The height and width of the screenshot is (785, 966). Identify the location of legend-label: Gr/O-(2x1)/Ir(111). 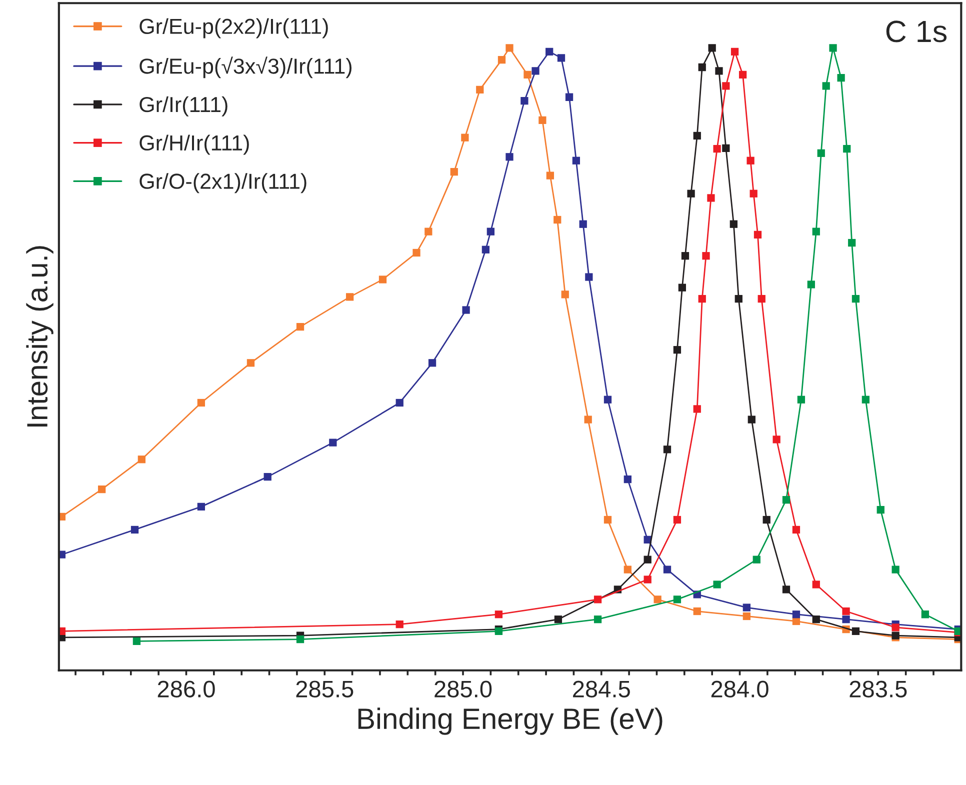
(223, 183).